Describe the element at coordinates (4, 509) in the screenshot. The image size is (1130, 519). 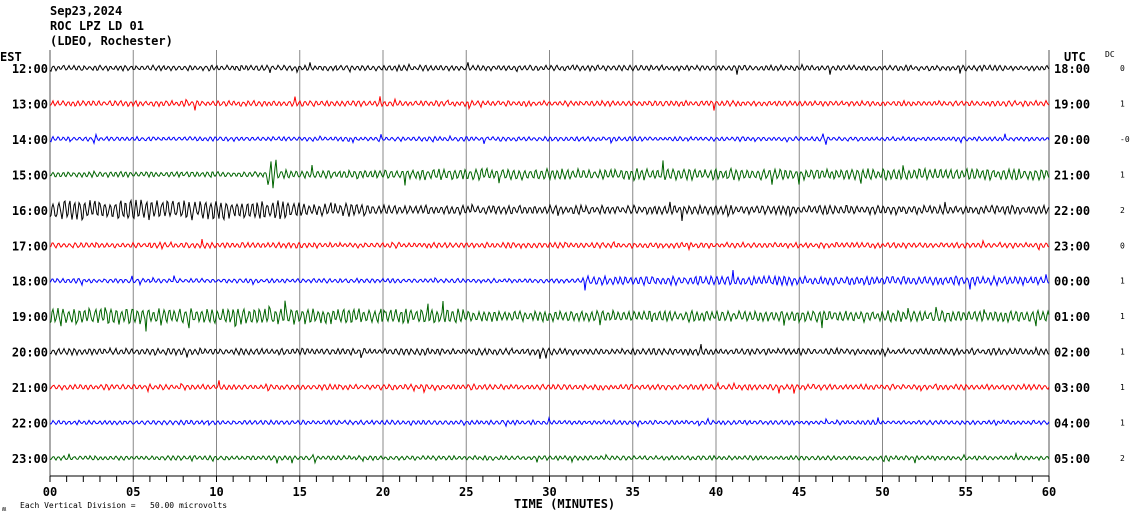
I see `corner-mark: ʍ` at that location.